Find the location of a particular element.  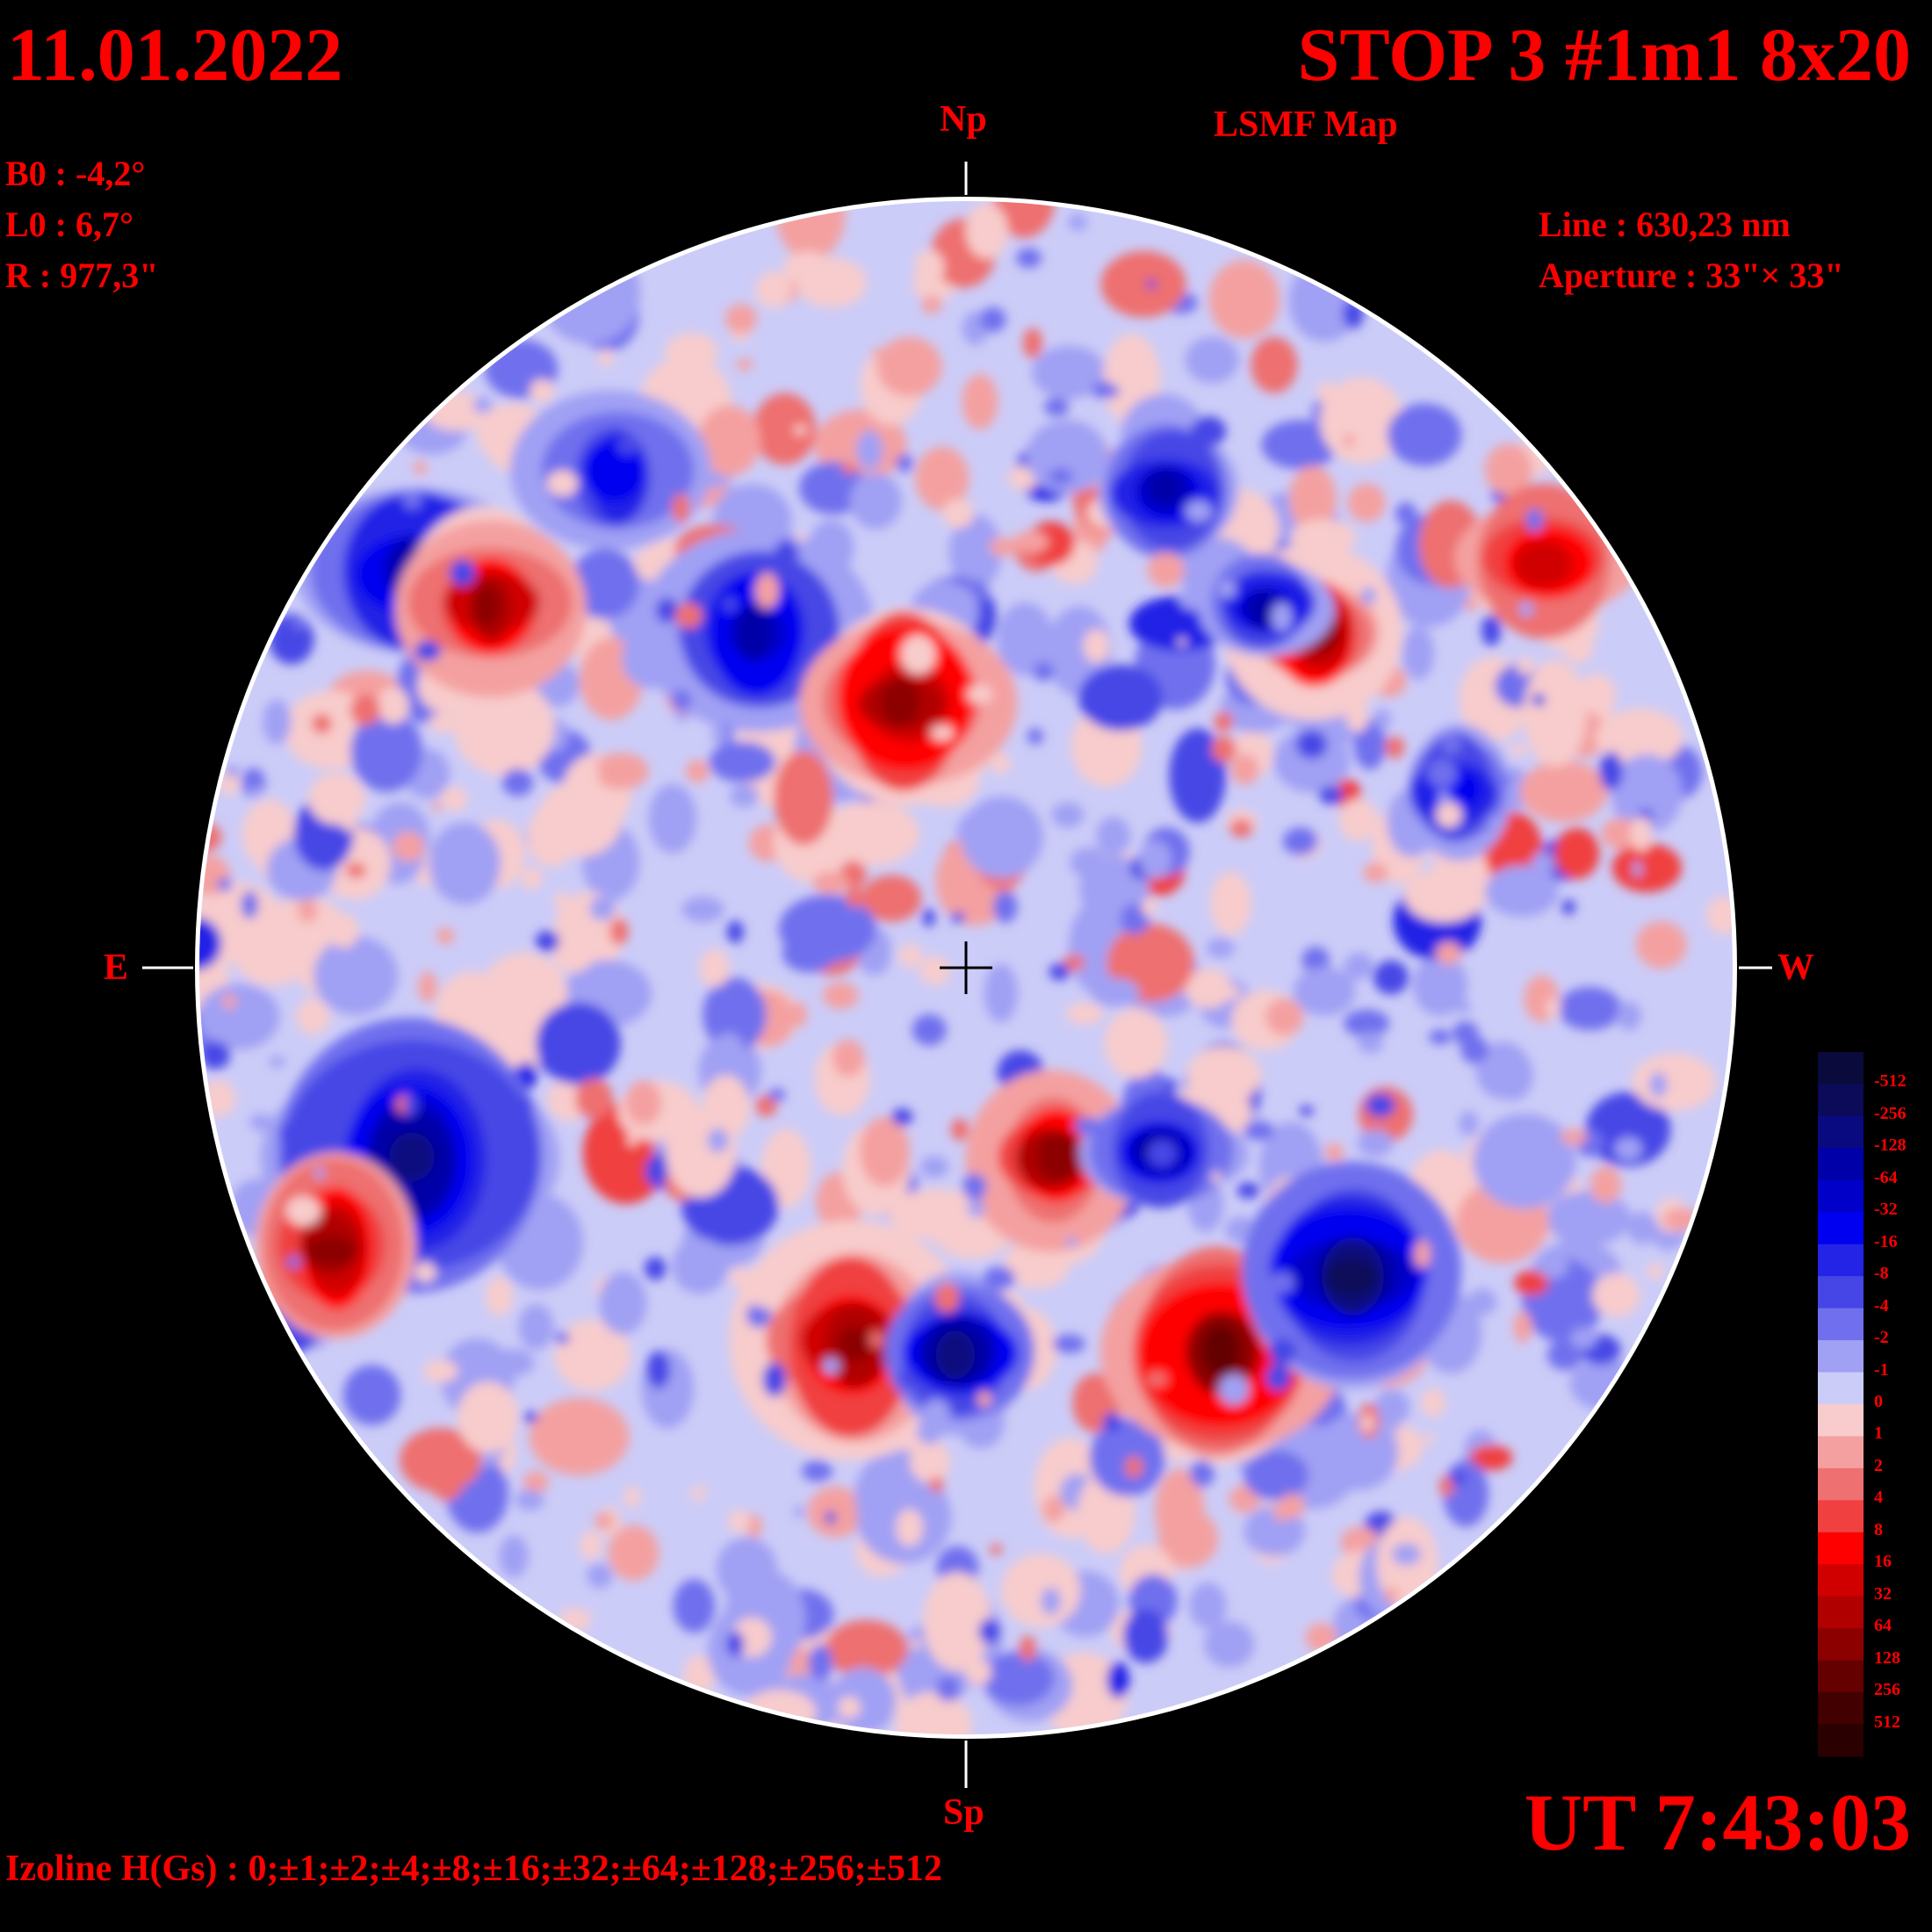

colorbar-label: 32 is located at coordinates (1883, 1593).